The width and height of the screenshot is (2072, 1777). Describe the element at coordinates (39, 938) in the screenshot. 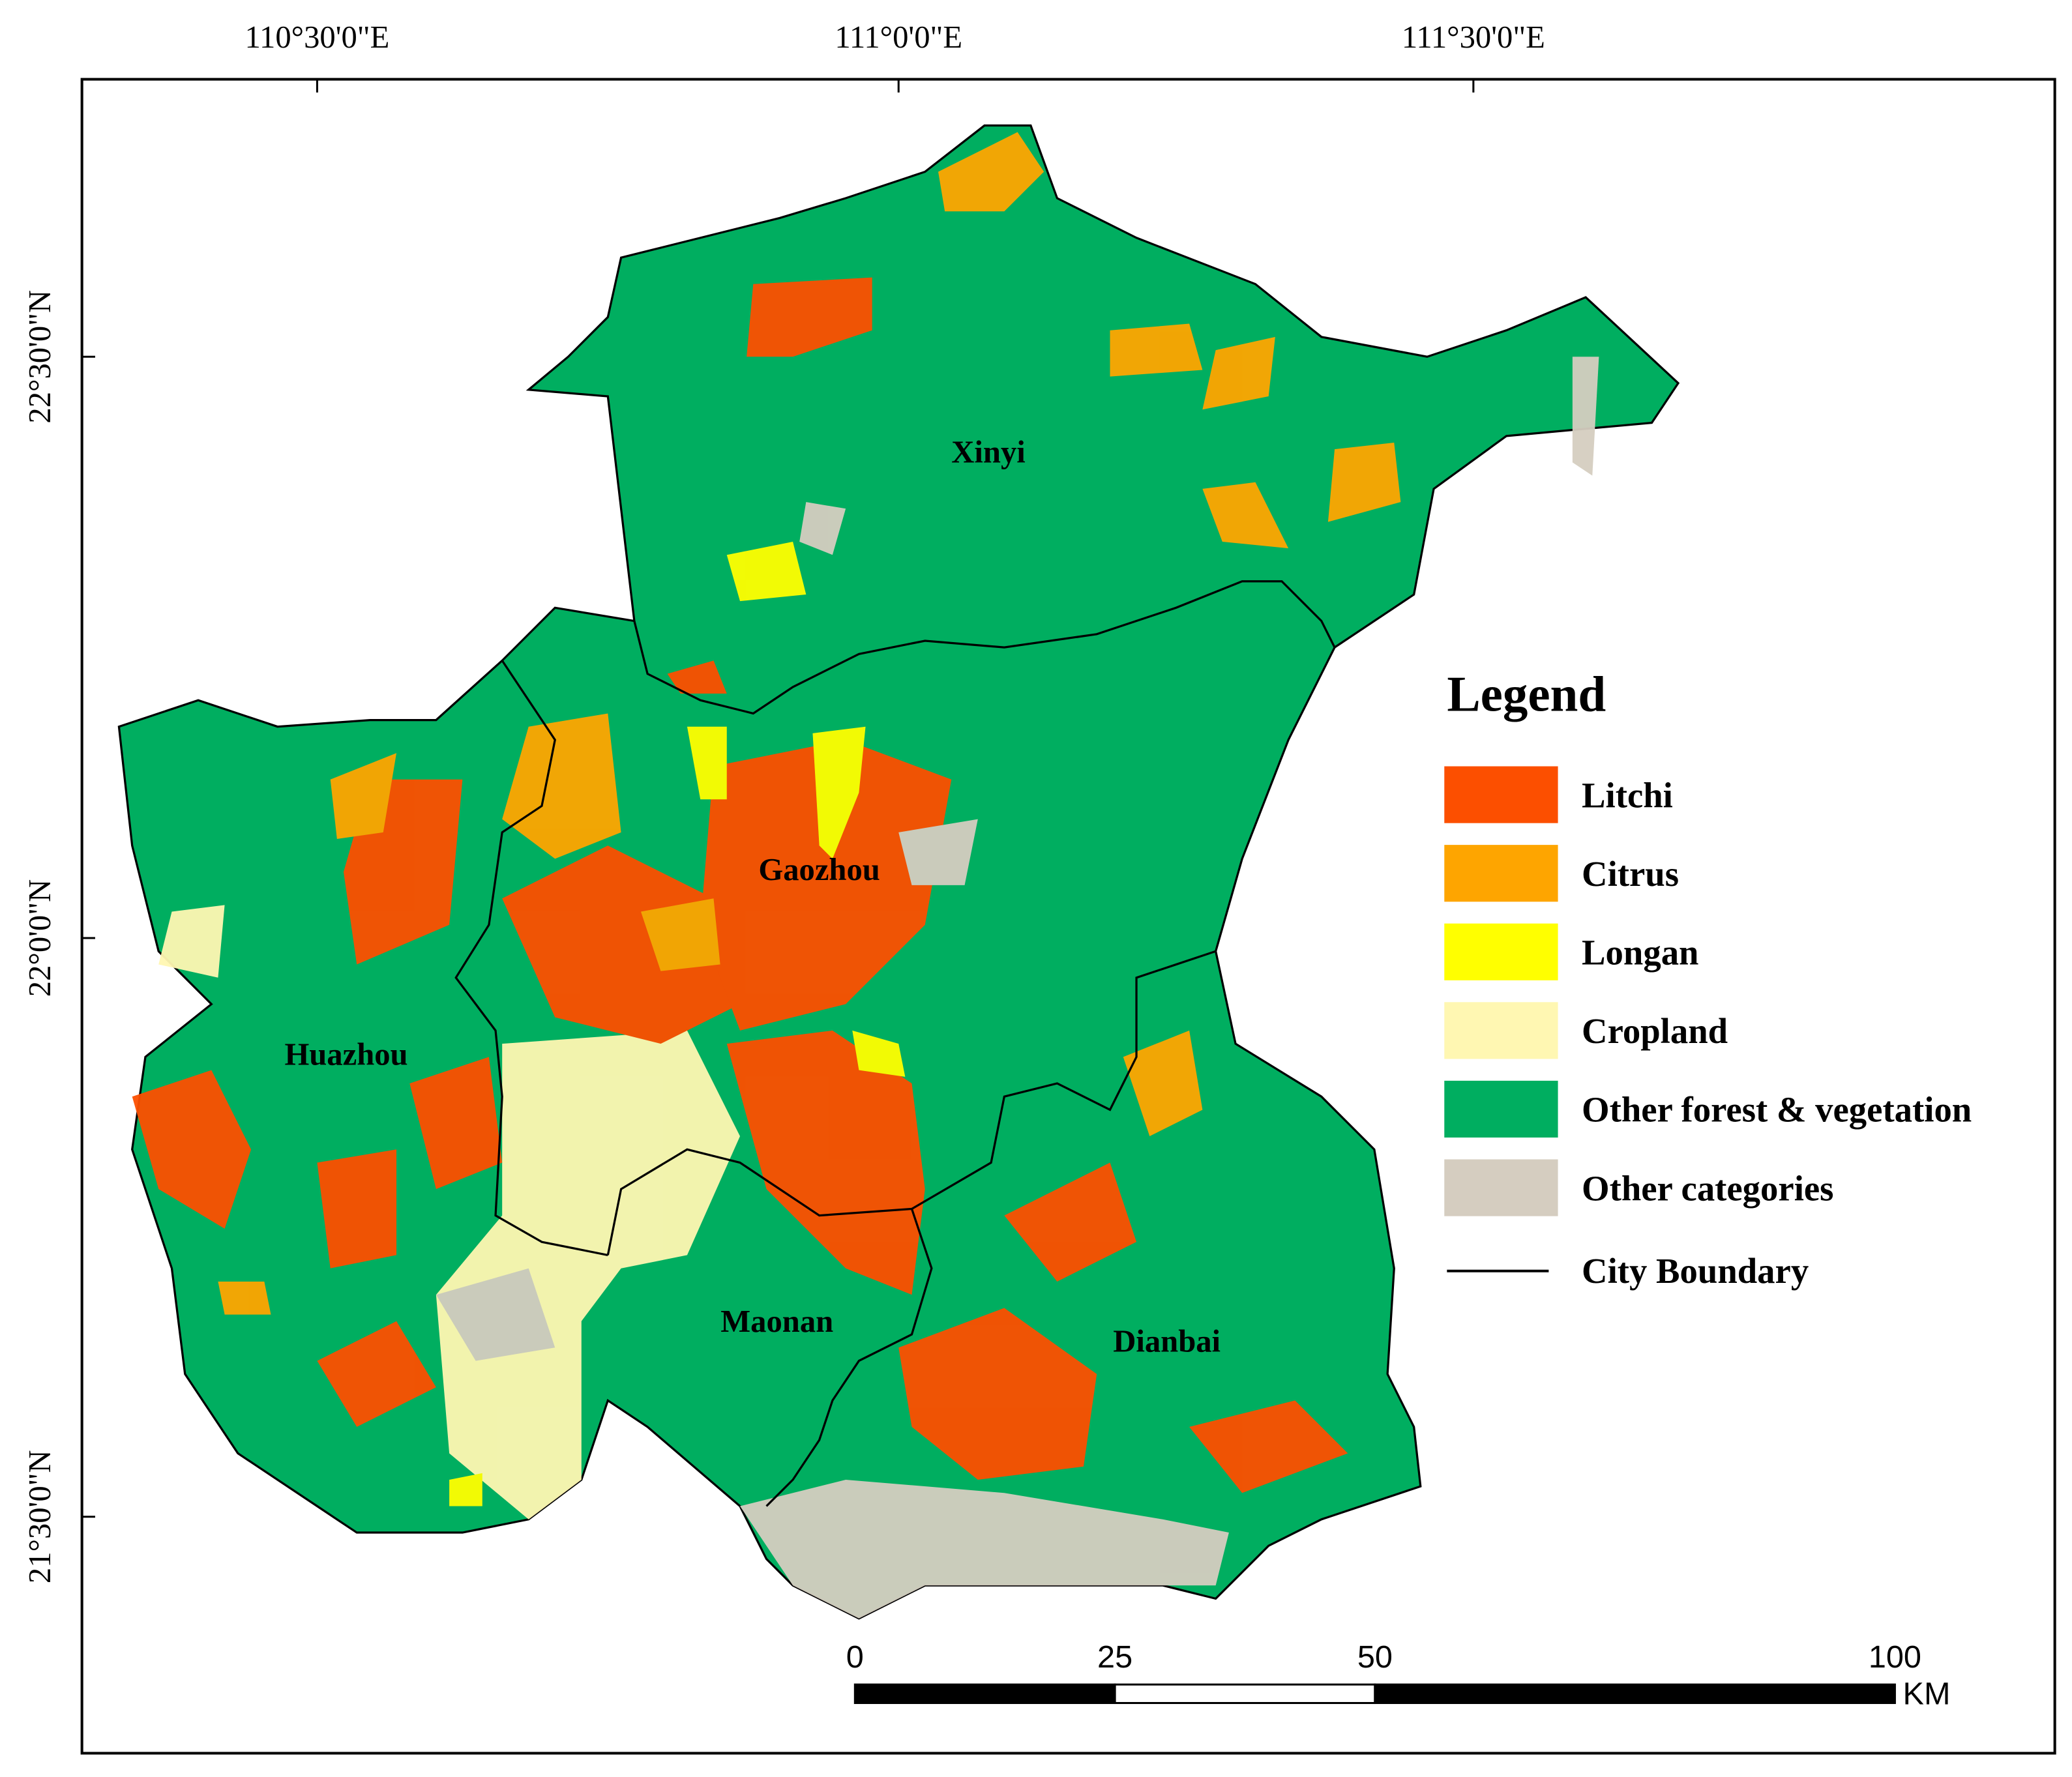

I see `latitude-label: 22°0'0"N` at that location.